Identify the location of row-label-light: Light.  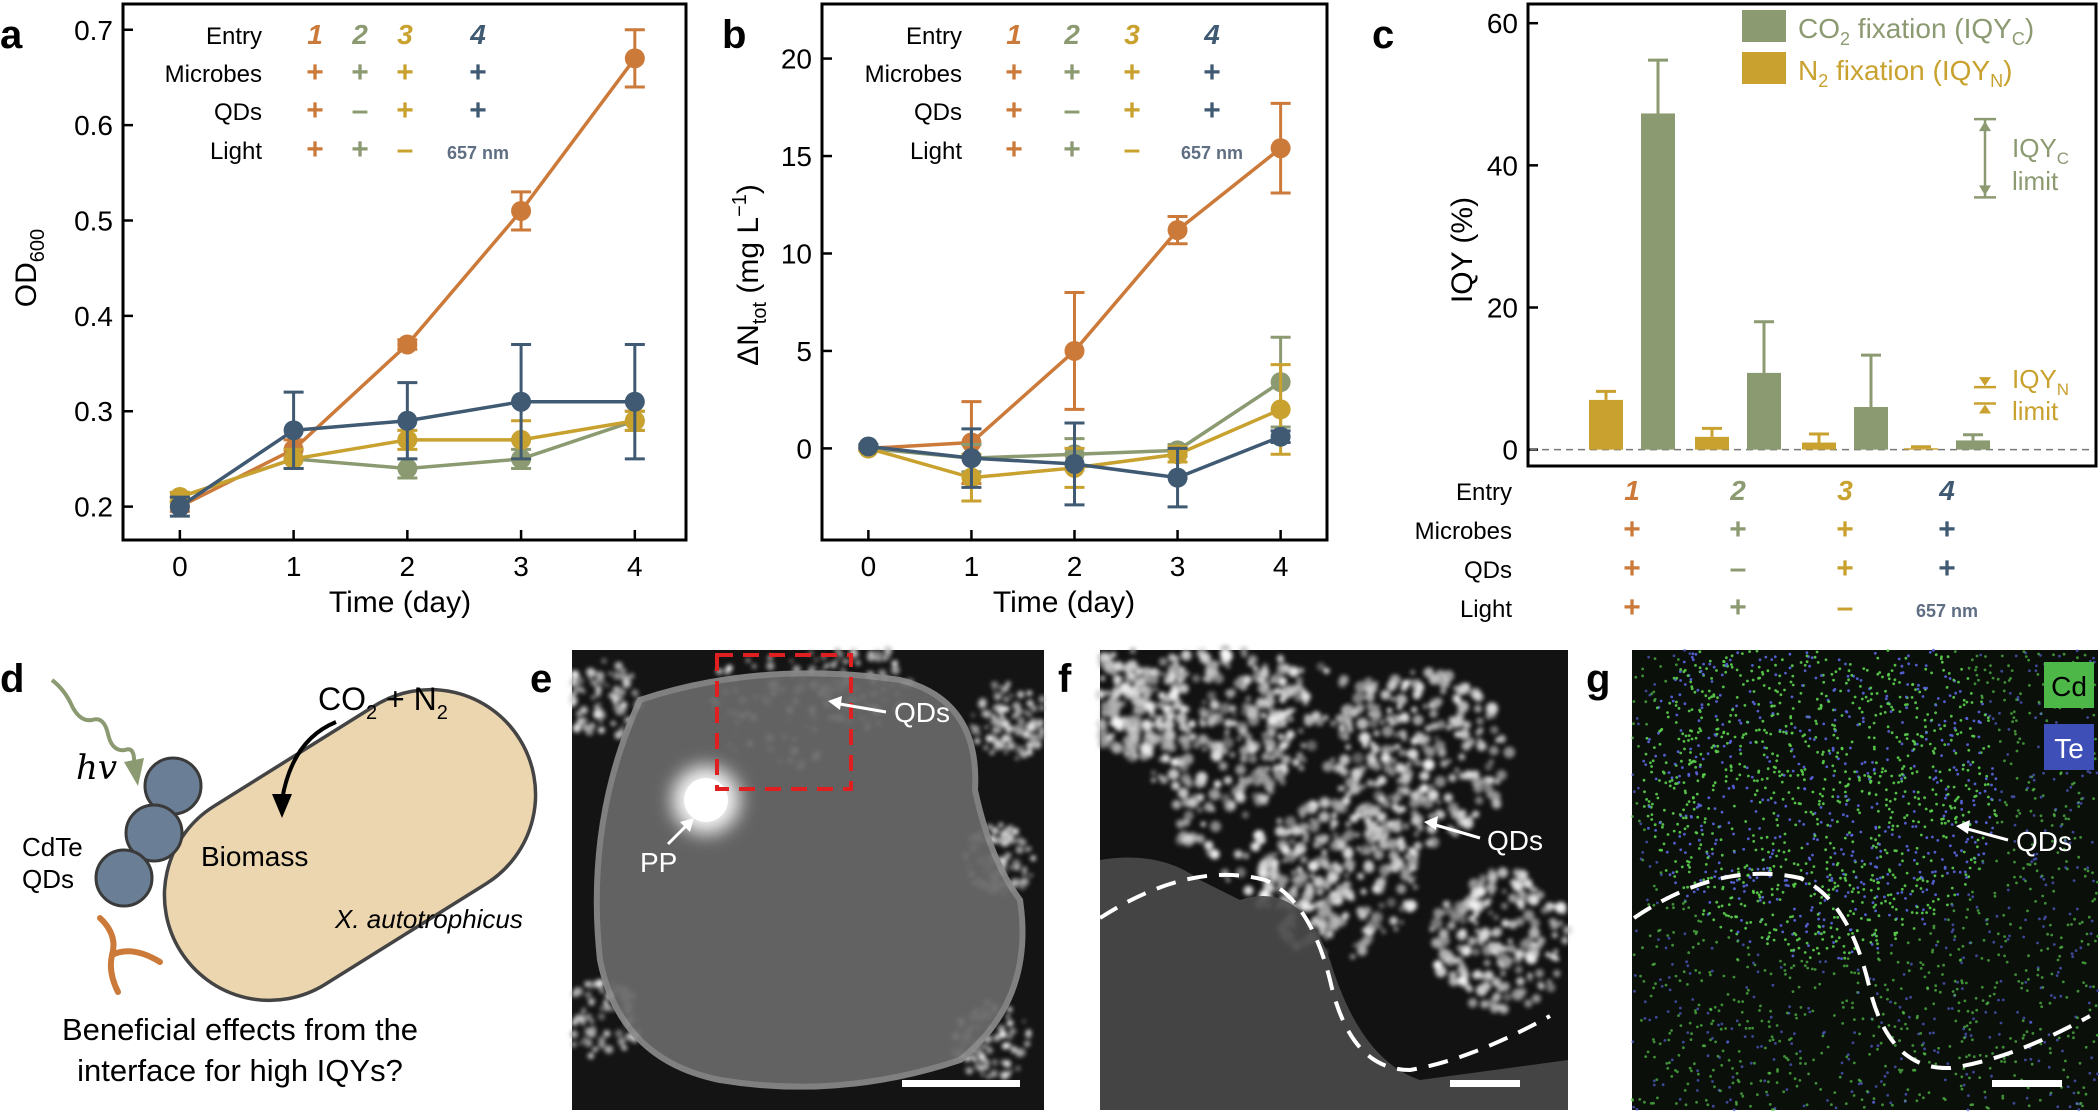
(1486, 609).